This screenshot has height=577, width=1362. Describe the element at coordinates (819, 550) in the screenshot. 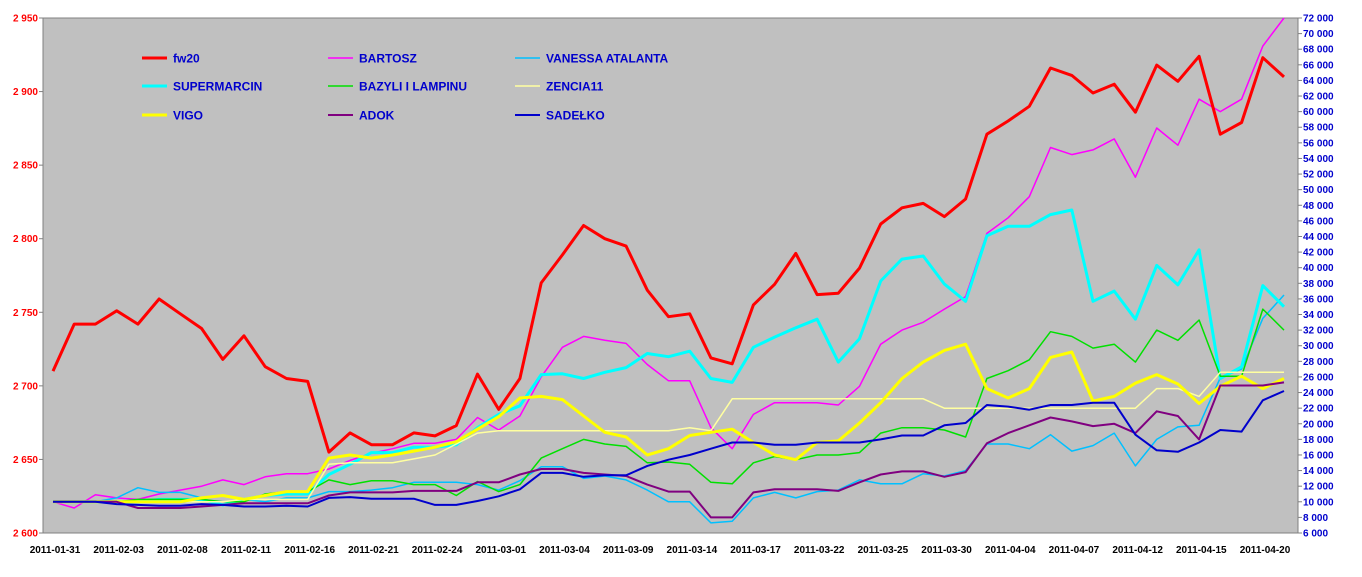

I see `x-tick-label: 2011-03-22` at that location.